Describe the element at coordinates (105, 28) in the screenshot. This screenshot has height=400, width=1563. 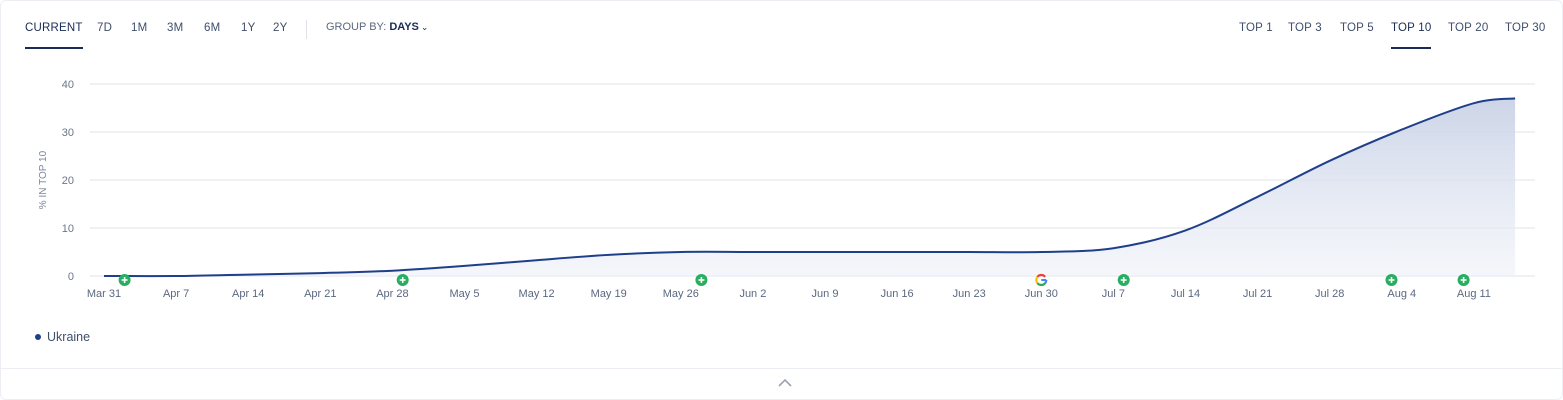
I see `period-7d-tab: 7D` at that location.